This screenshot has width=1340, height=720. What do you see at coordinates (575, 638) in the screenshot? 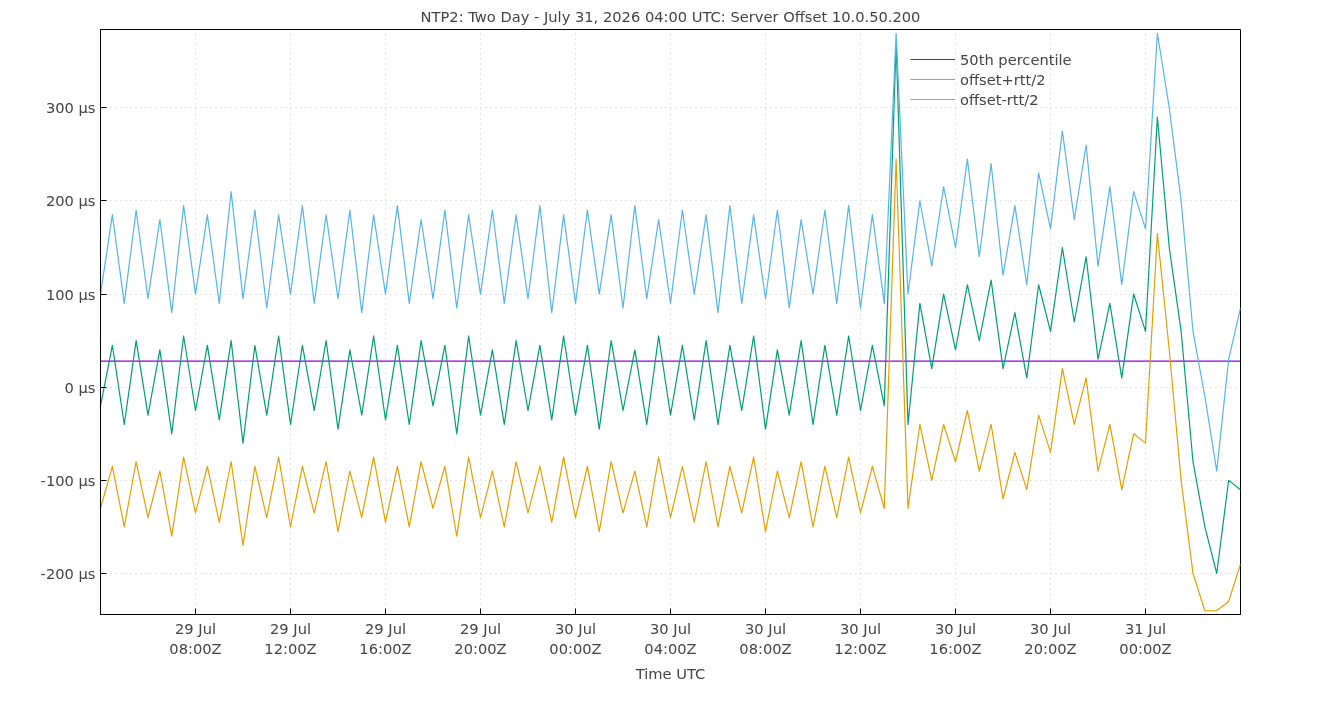
I see `x-tick-label: 30 Jul 00:00Z` at bounding box center [575, 638].